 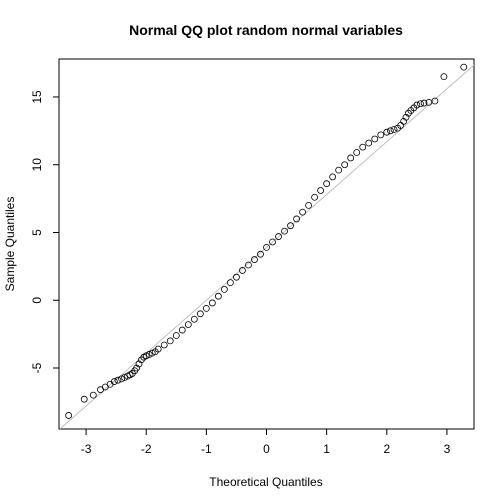 I want to click on x-axis-label: Theoretical Quantiles, so click(x=265, y=482).